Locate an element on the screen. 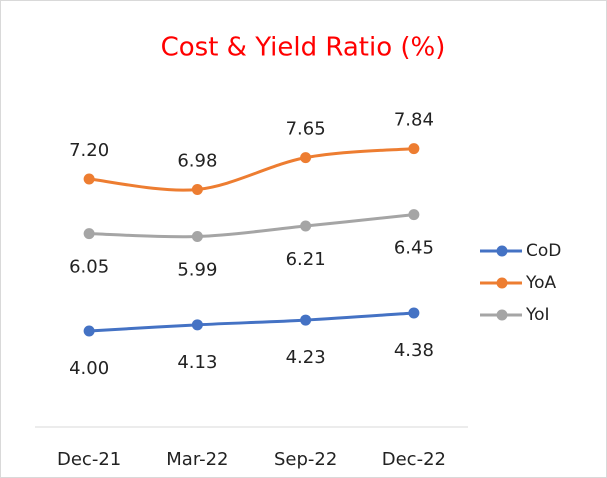 The height and width of the screenshot is (478, 607). data-label: 5.99 is located at coordinates (197, 269).